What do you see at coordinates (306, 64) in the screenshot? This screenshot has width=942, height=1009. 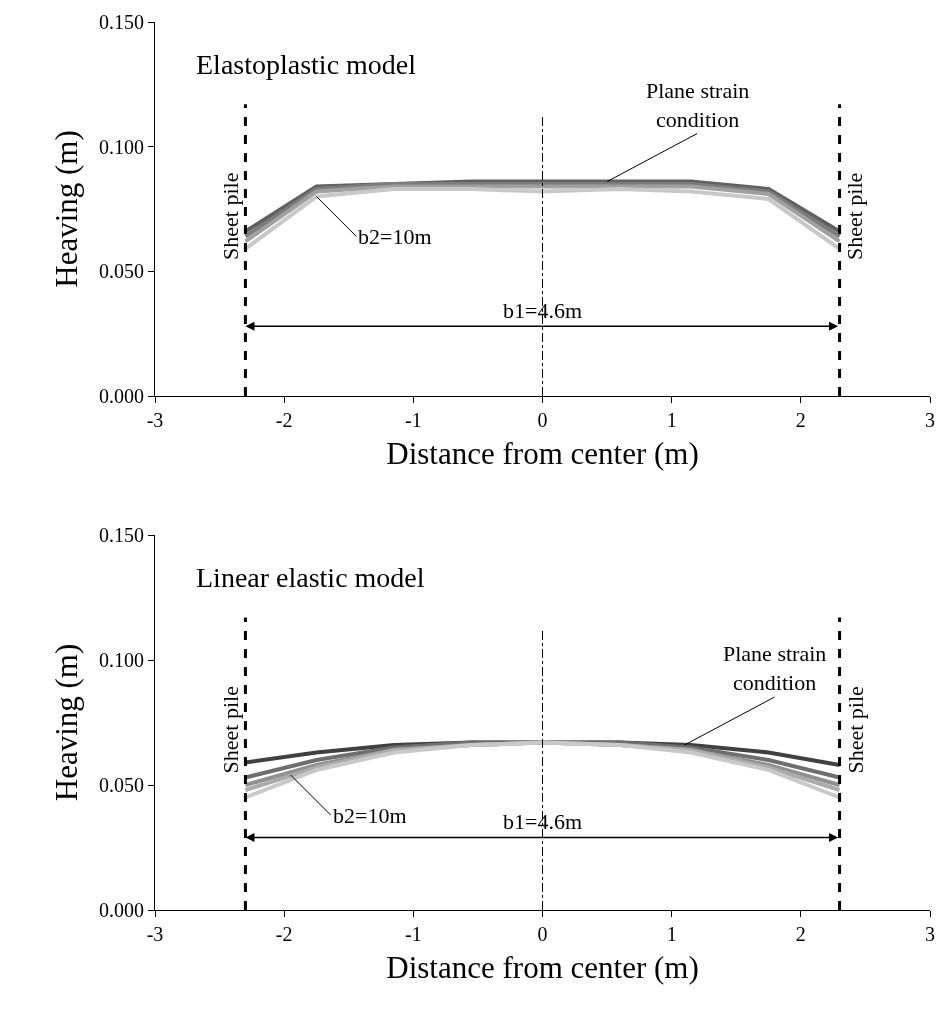 I see `text: Elastoplastic model` at bounding box center [306, 64].